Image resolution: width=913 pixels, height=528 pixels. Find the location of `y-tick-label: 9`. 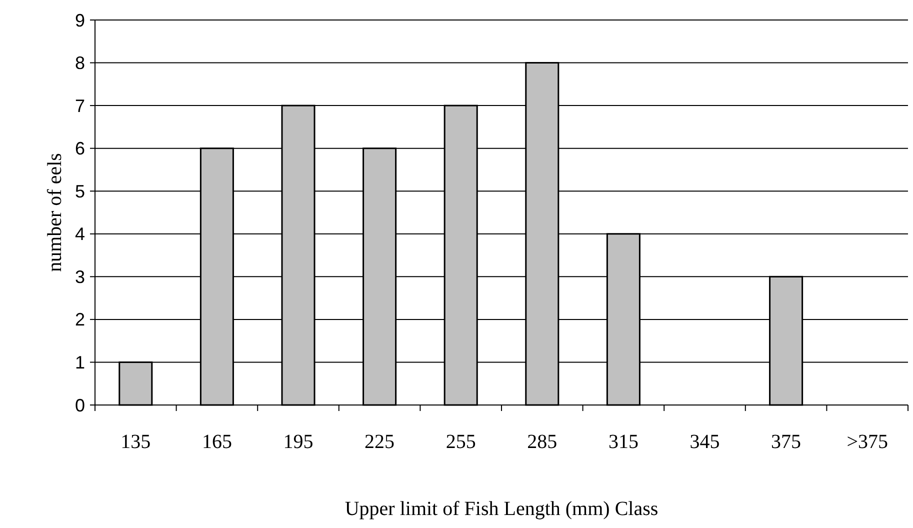

y-tick-label: 9 is located at coordinates (79, 20).